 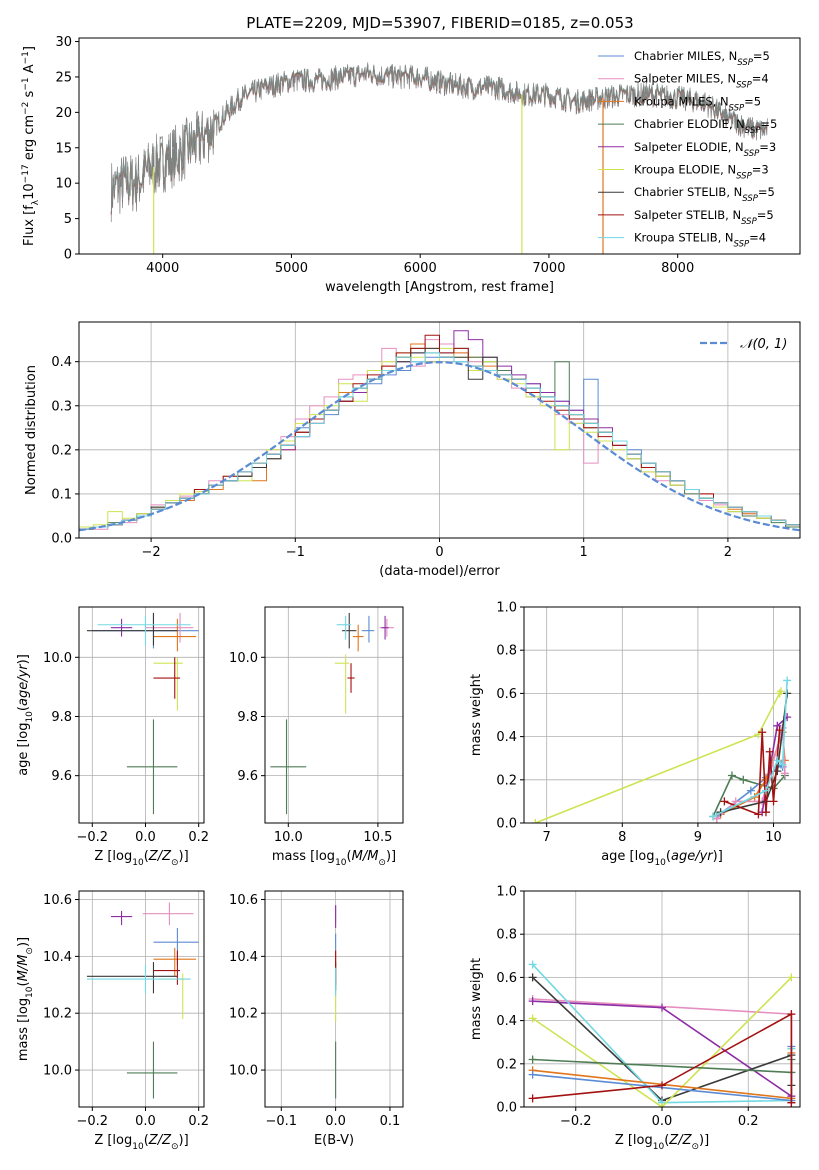 I want to click on normal-curve, so click(x=439, y=446).